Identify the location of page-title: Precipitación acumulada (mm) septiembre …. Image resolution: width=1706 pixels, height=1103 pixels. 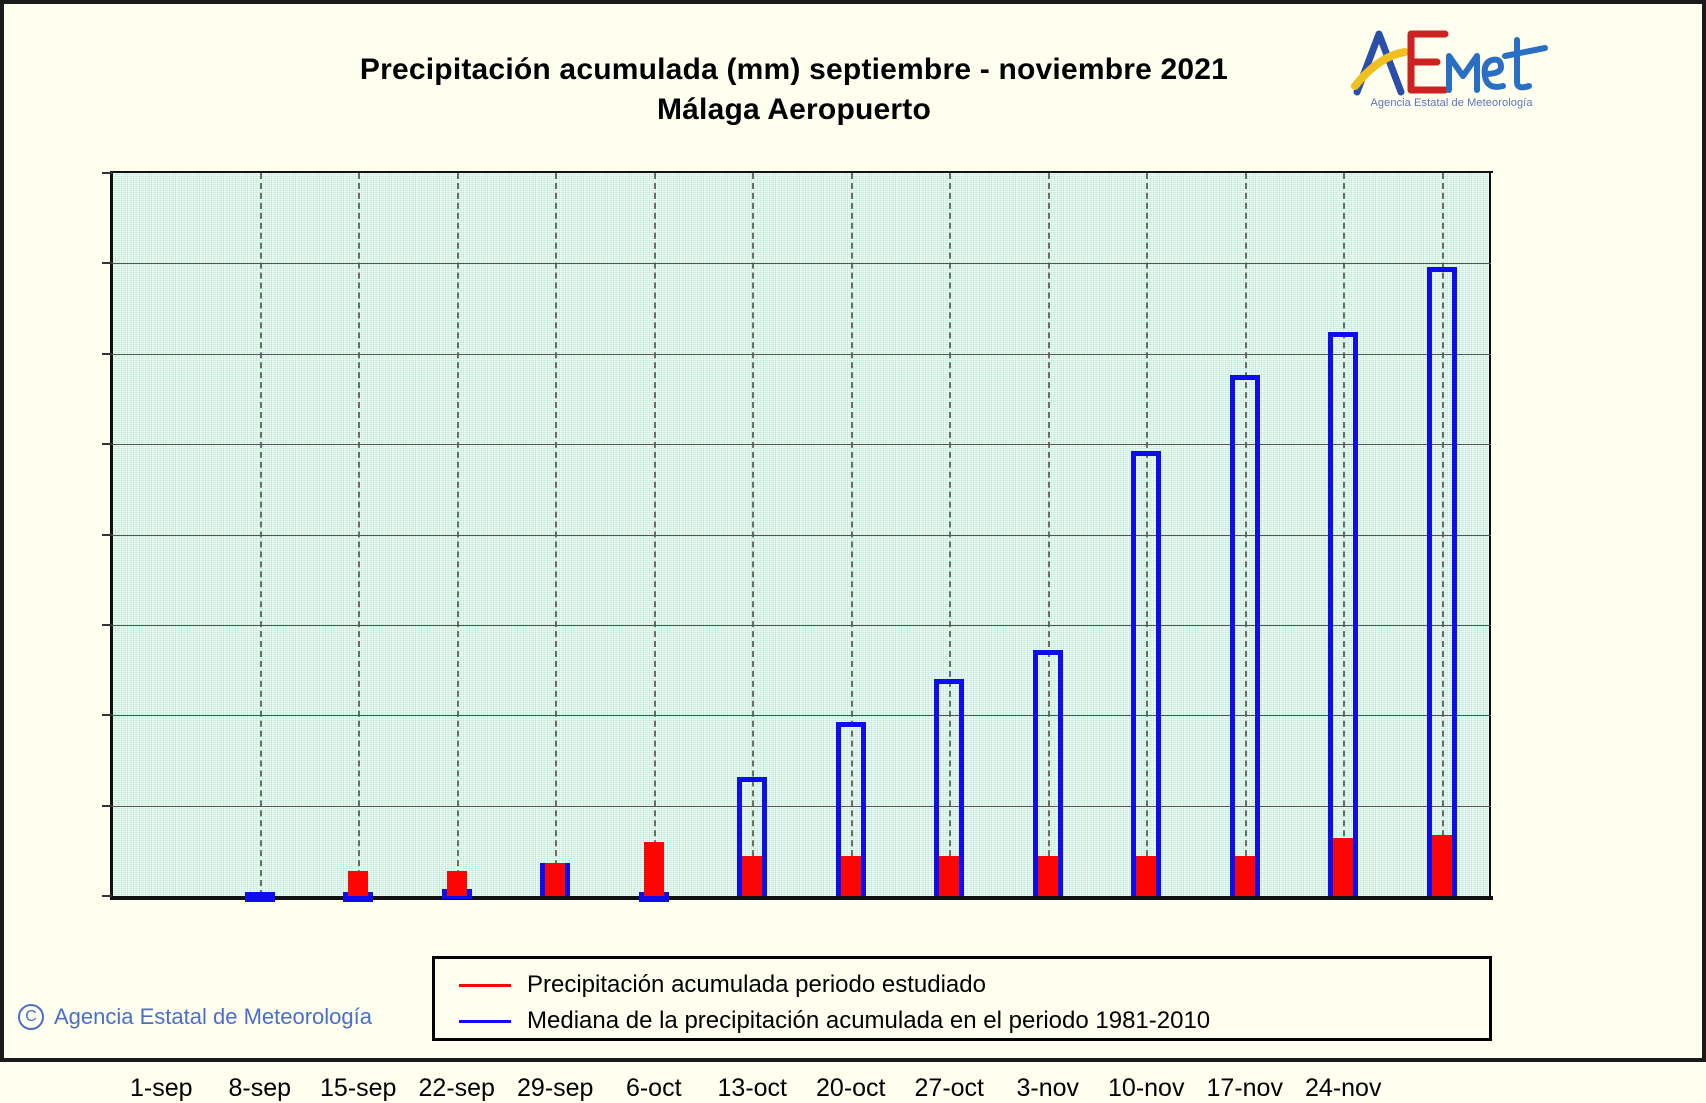
(794, 90).